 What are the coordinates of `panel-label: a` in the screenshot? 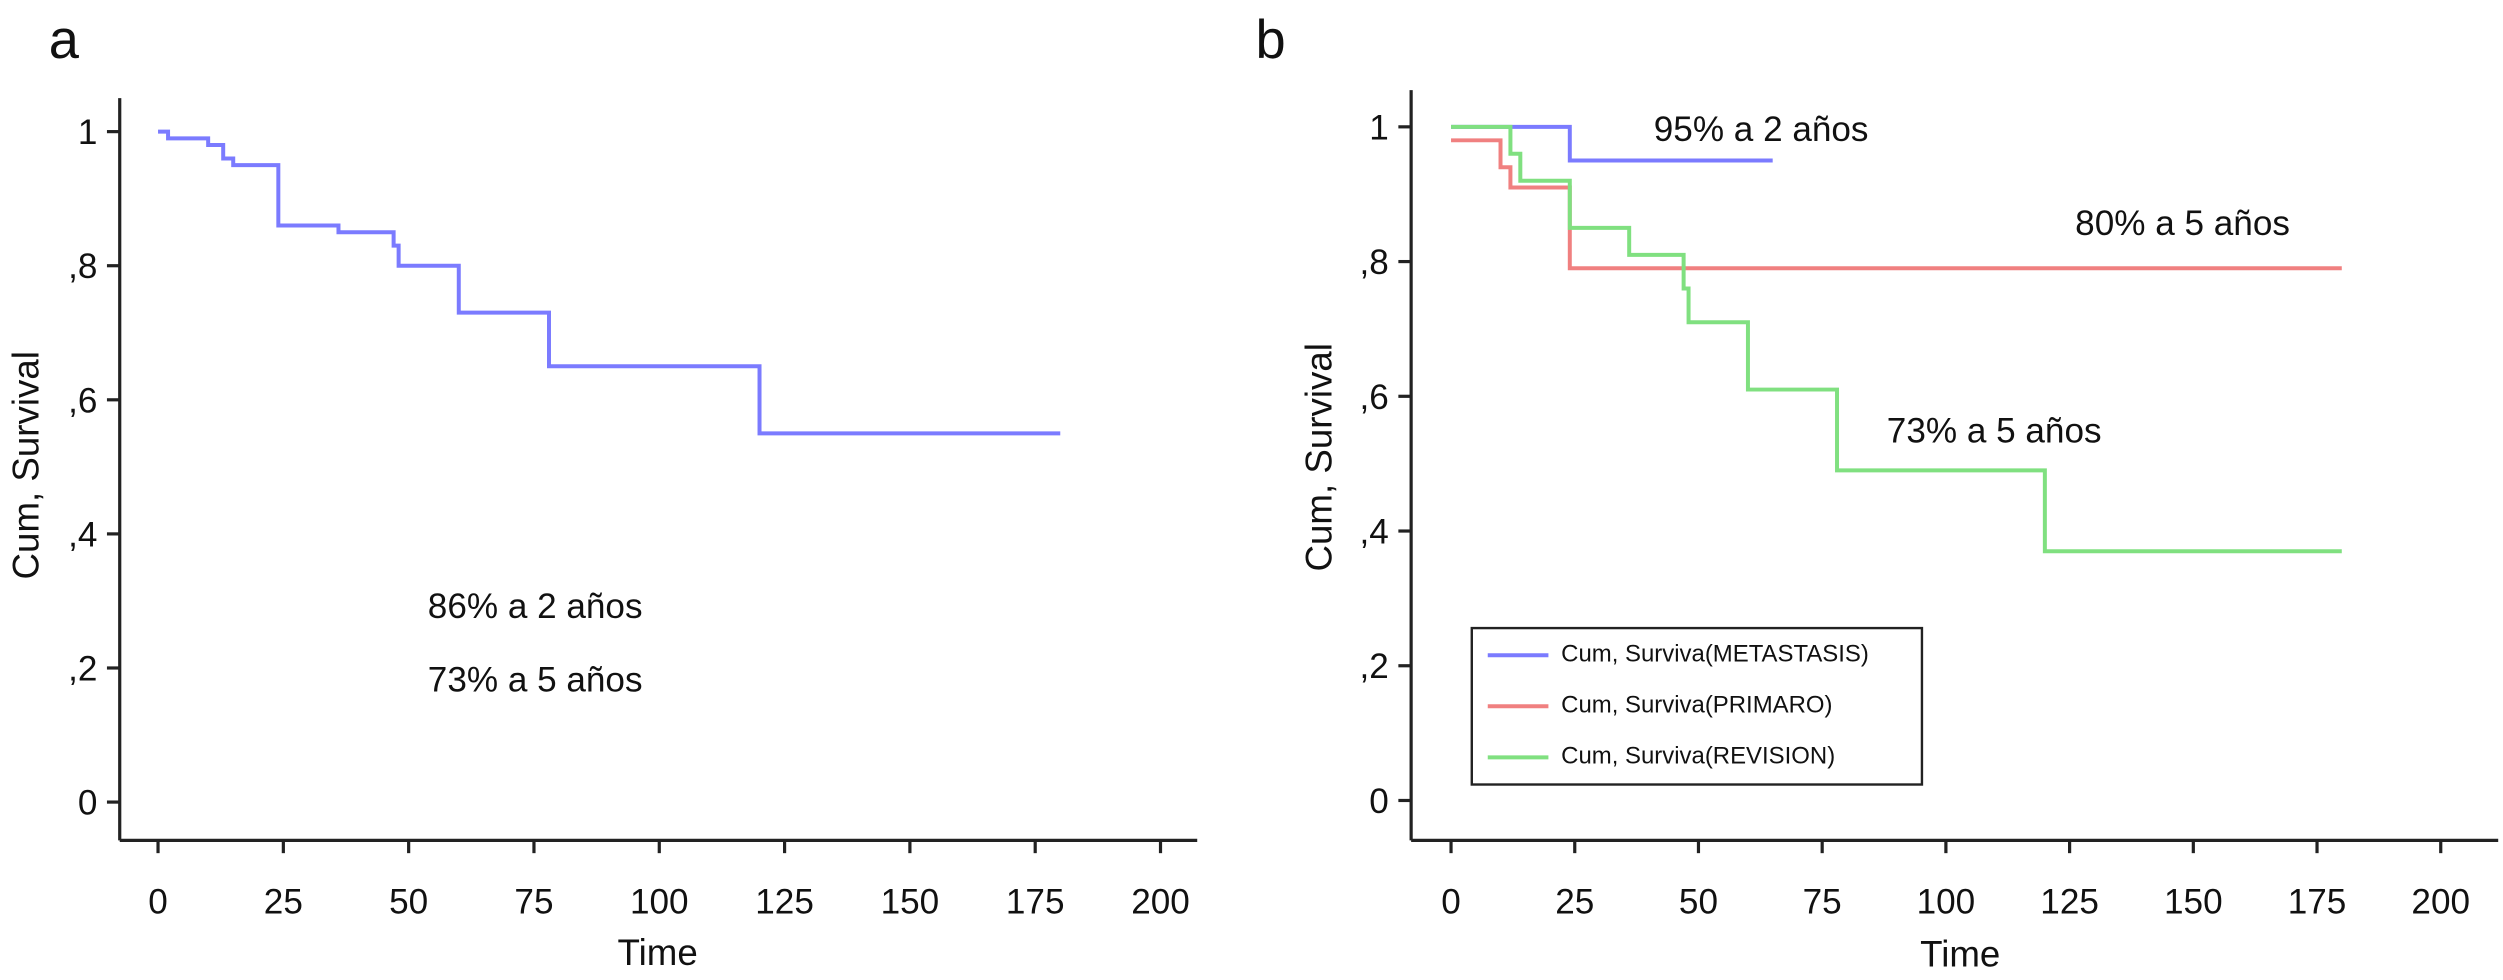 It's located at (64, 39).